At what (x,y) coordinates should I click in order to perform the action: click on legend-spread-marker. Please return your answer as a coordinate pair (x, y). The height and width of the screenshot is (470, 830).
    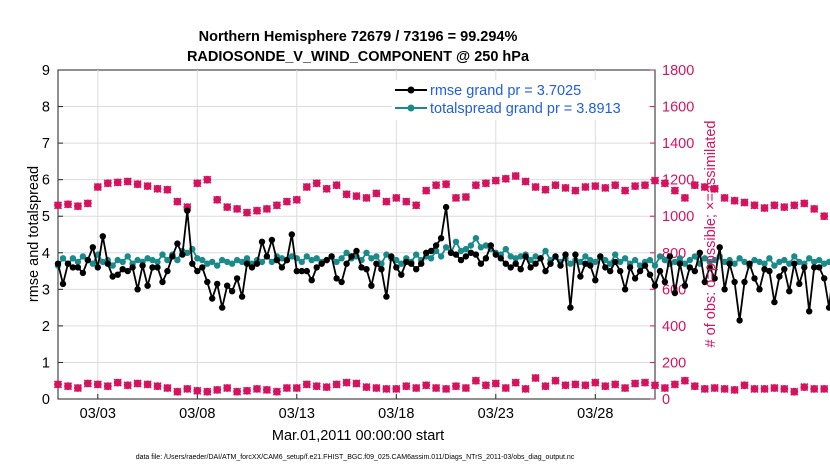
    Looking at the image, I should click on (411, 108).